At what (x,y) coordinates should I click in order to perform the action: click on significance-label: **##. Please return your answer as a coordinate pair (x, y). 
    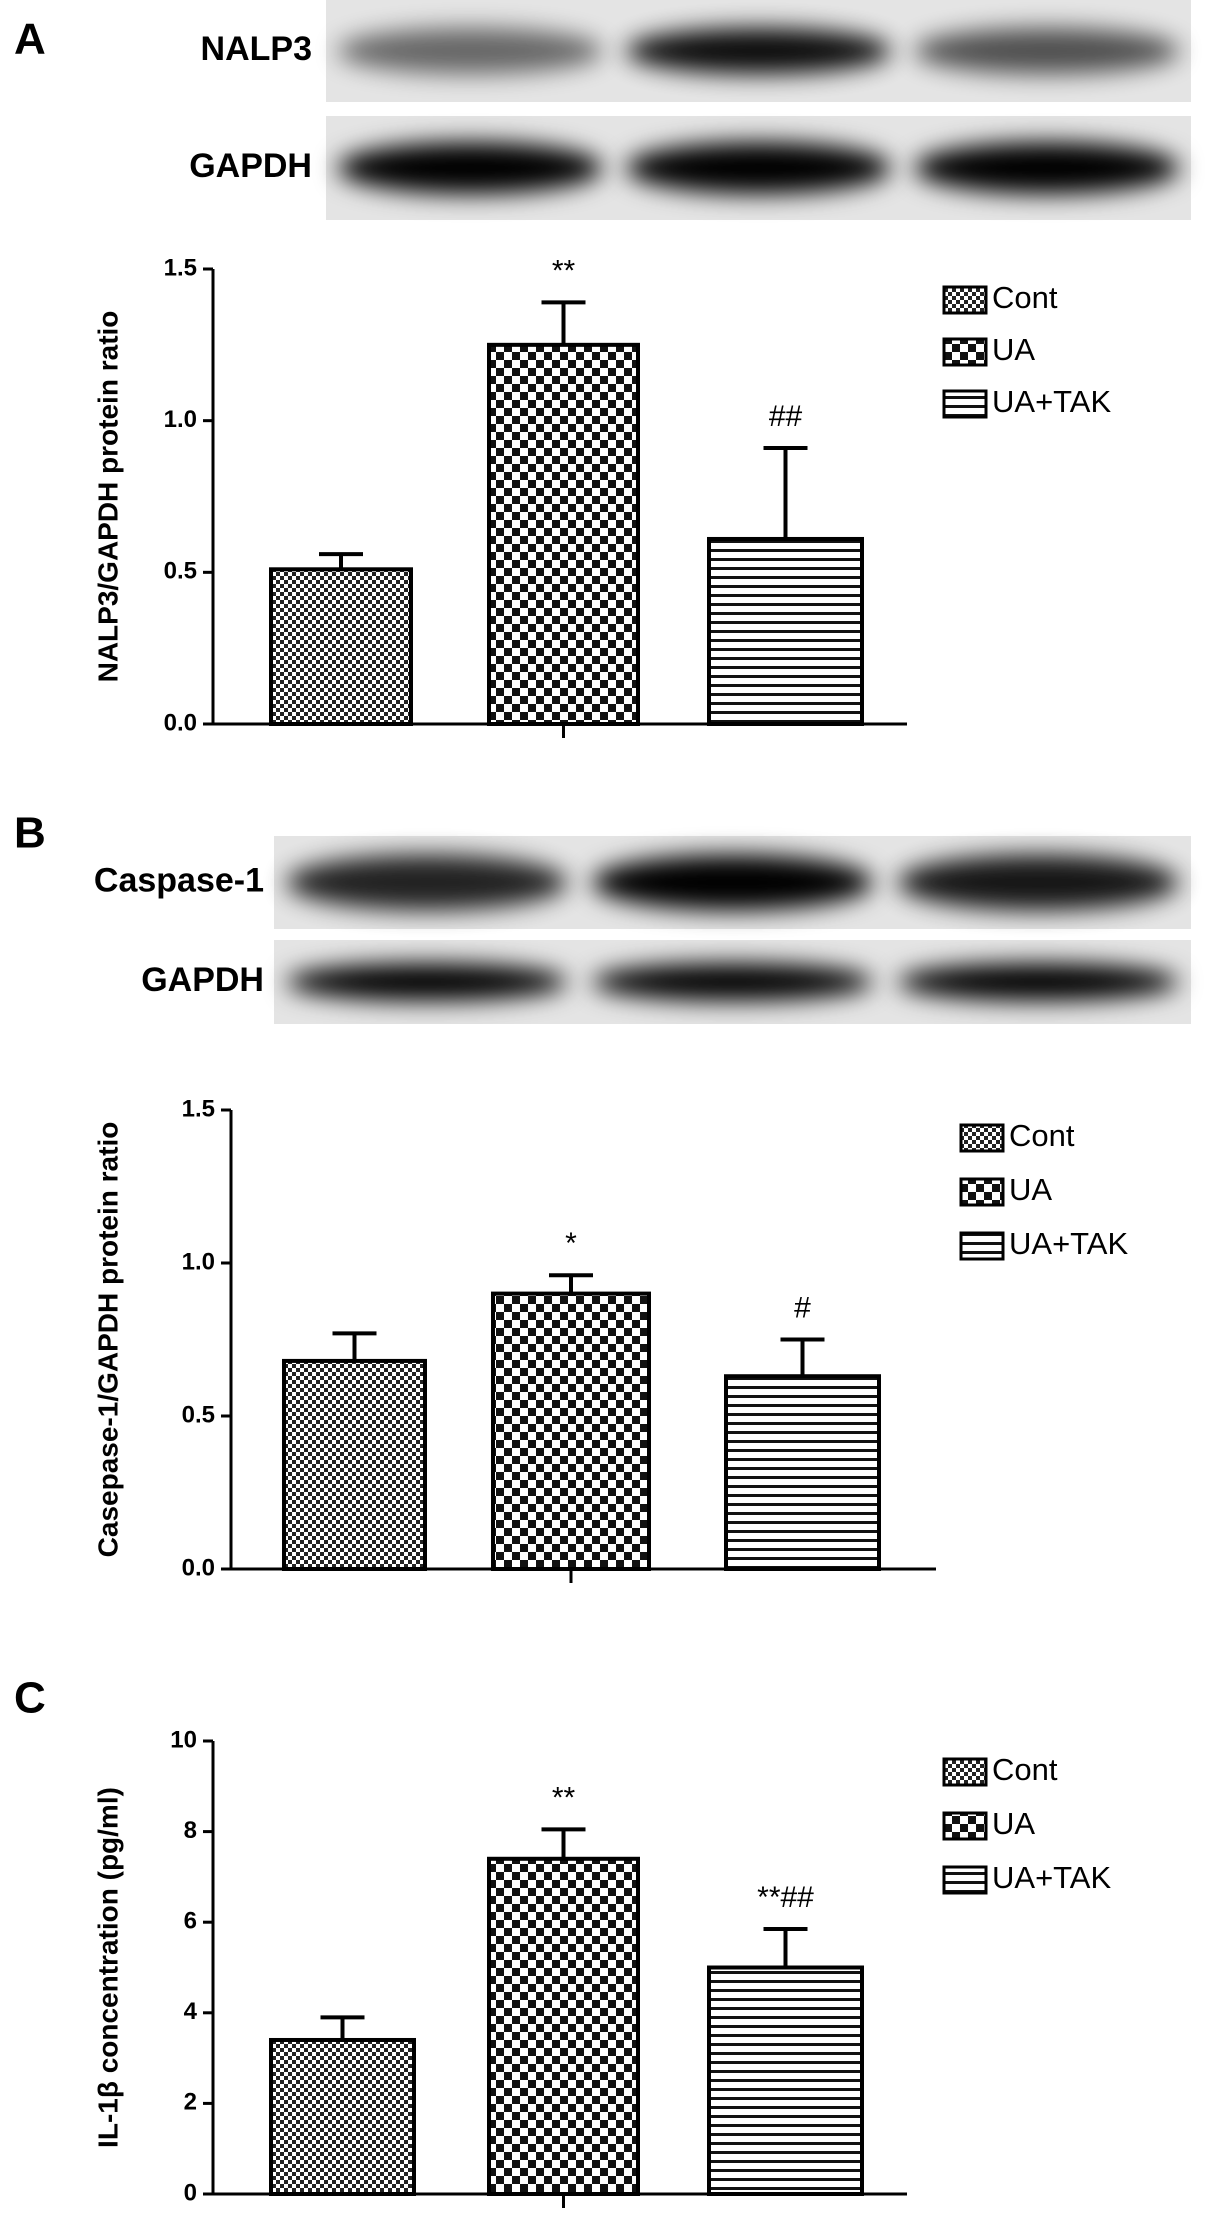
    Looking at the image, I should click on (785, 1897).